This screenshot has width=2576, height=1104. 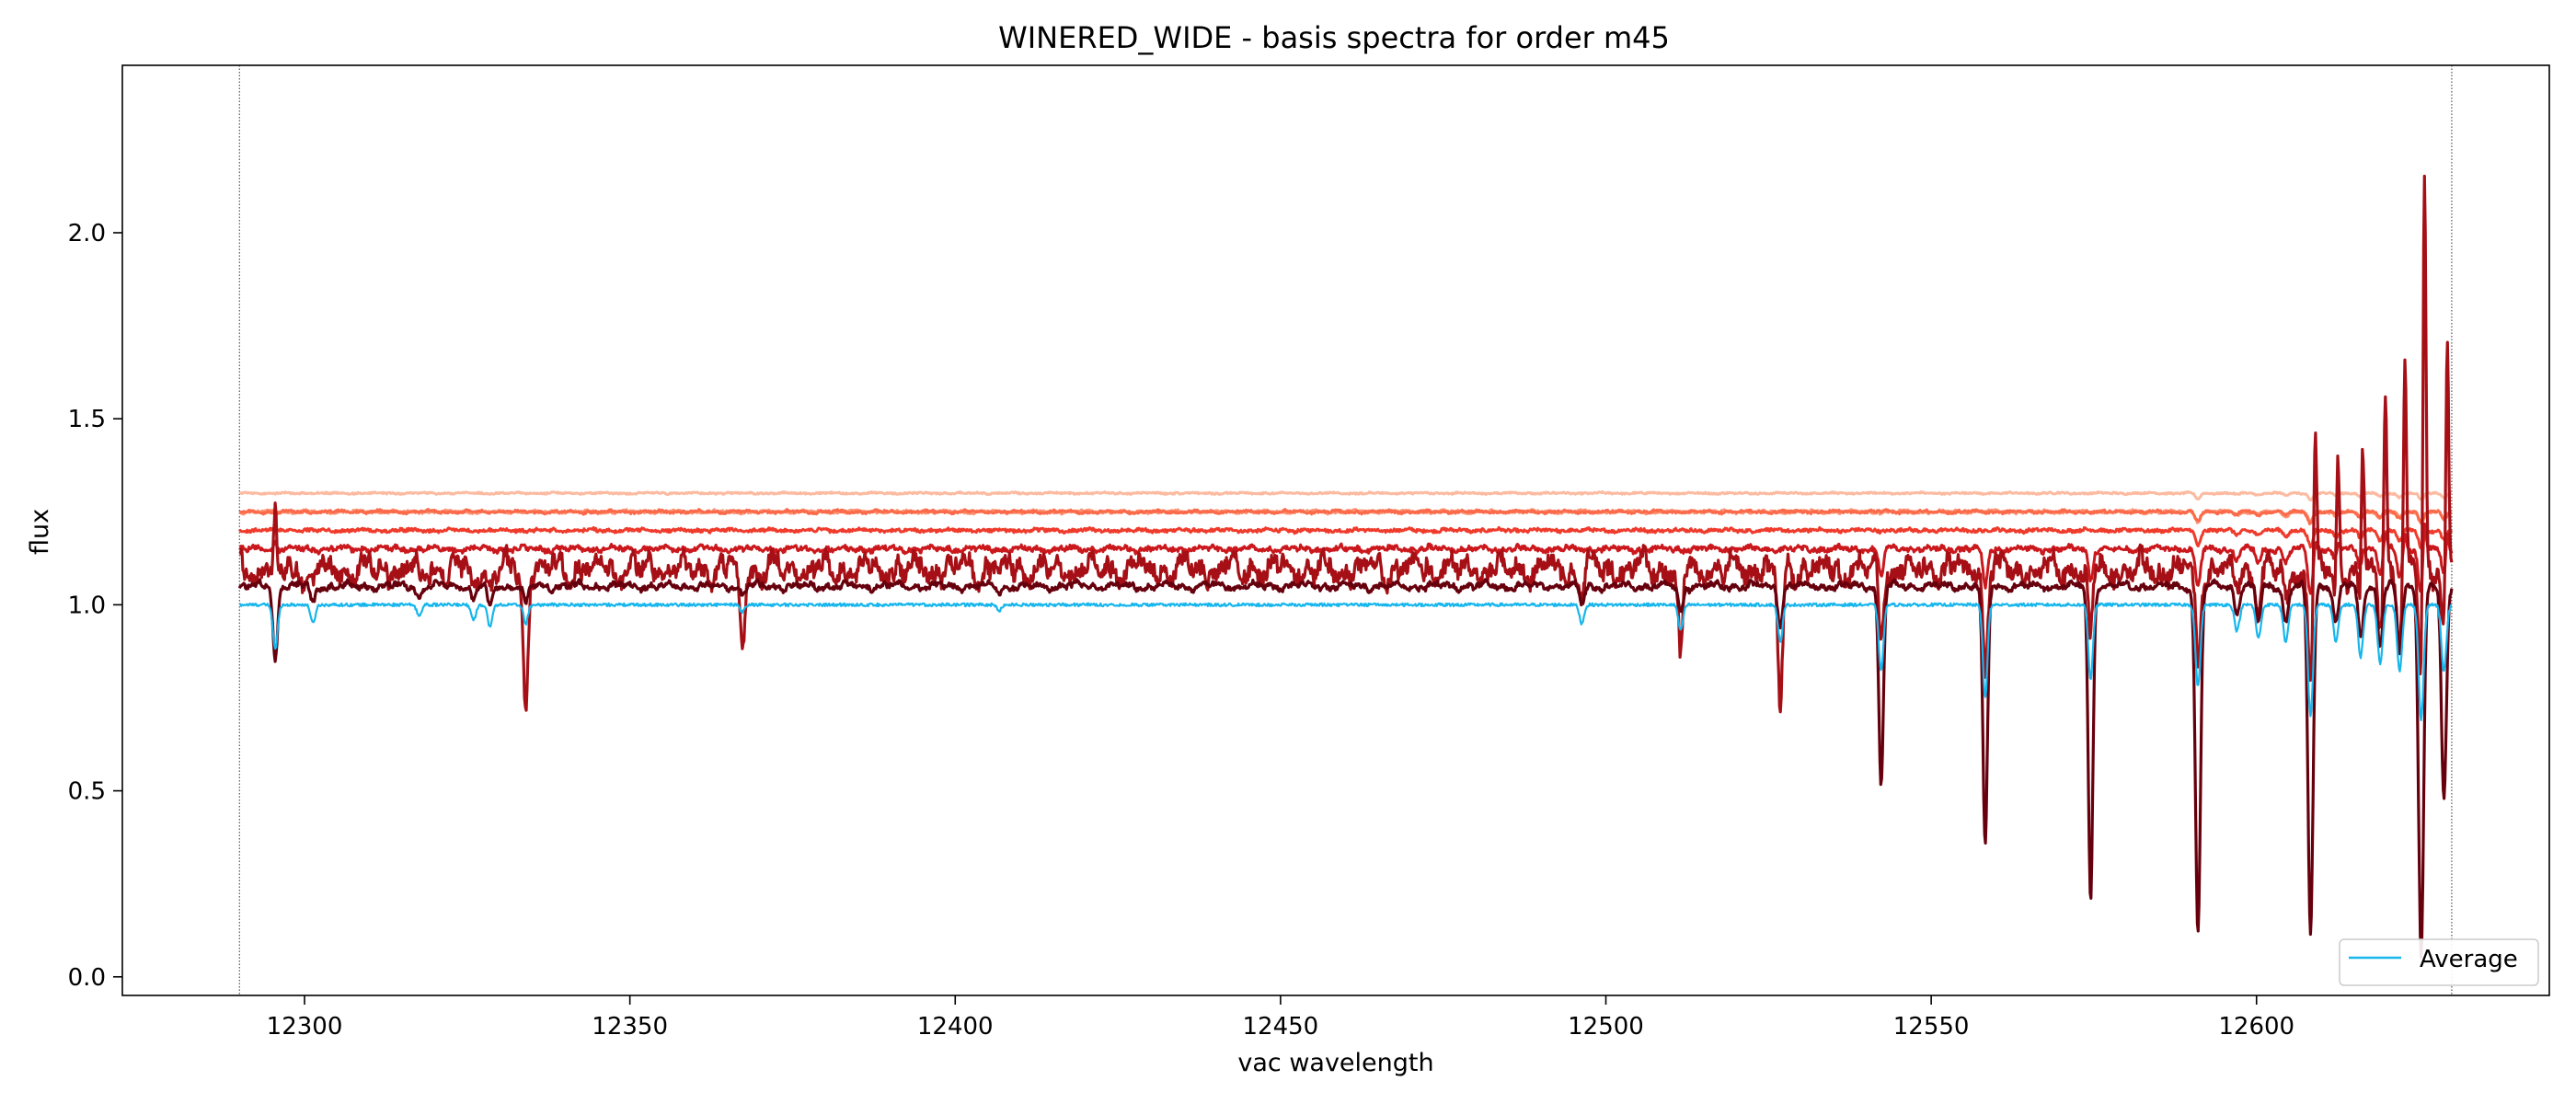 I want to click on y-axis-label: flux, so click(x=40, y=532).